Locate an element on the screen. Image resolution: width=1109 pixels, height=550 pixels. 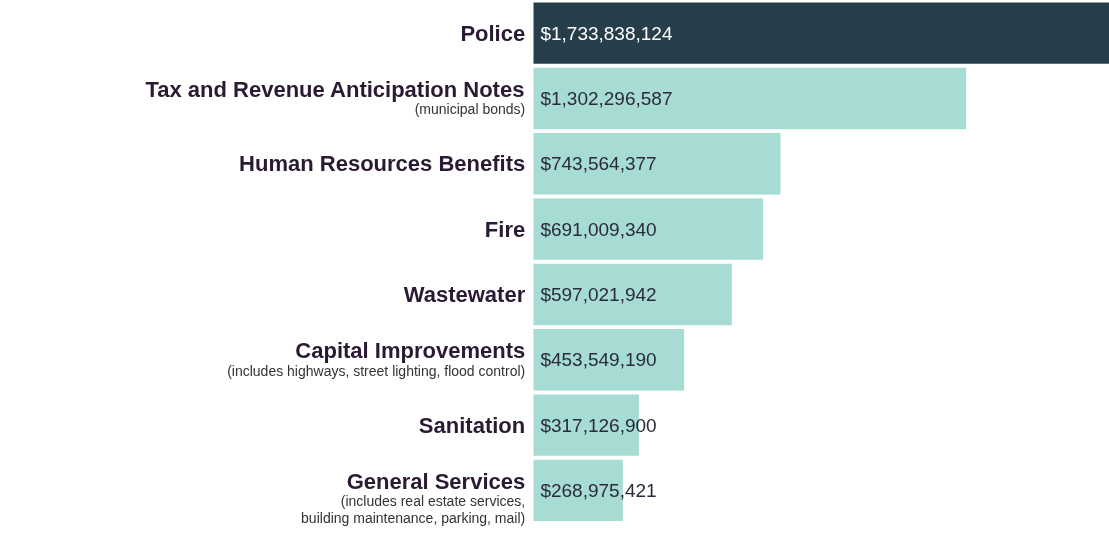
data-label: $1,302,296,587 is located at coordinates (606, 98).